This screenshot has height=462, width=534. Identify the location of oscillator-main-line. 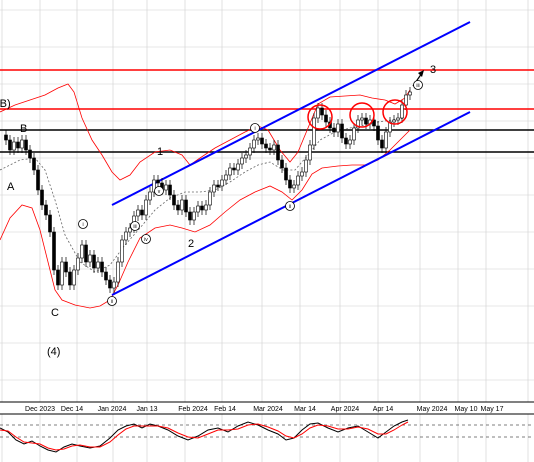
(204, 436).